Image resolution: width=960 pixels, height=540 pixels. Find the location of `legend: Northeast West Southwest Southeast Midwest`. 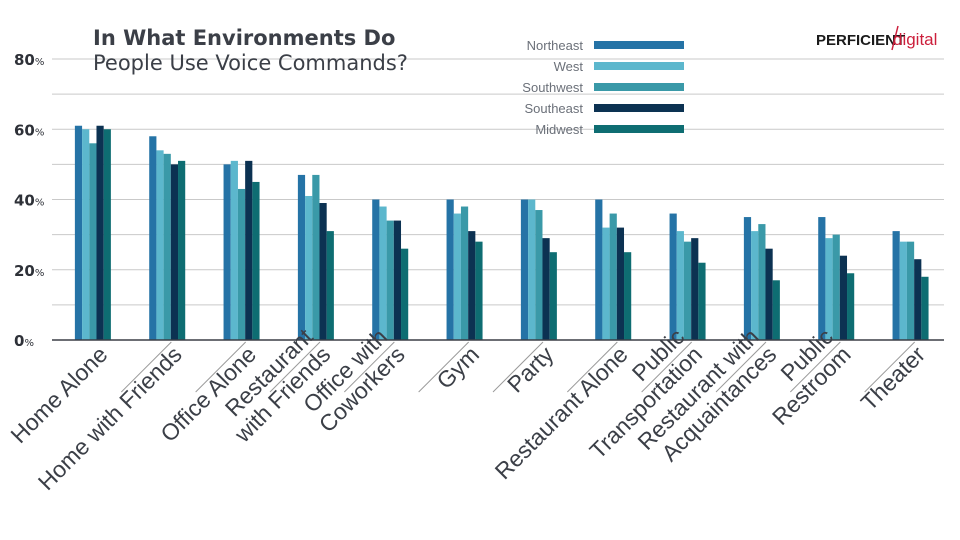

legend: Northeast West Southwest Southeast Midwest is located at coordinates (603, 87).